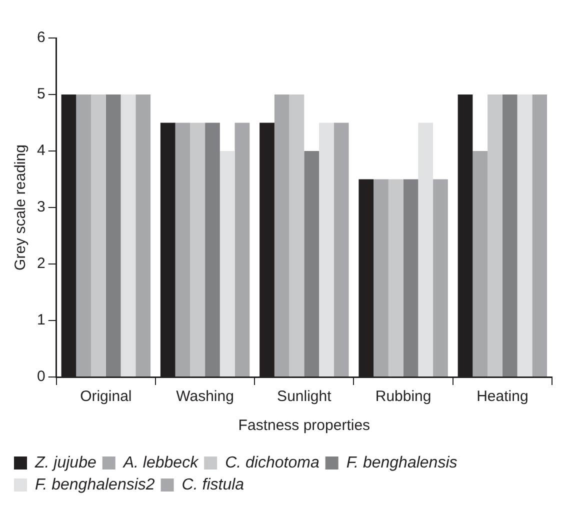 The height and width of the screenshot is (511, 574). I want to click on y-tick-label: 5, so click(41, 94).